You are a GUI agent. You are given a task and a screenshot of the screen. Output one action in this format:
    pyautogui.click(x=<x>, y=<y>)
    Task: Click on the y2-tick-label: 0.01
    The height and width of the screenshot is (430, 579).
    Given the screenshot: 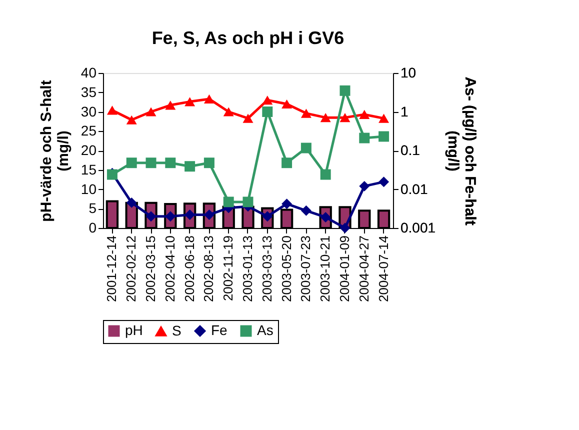 What is the action you would take?
    pyautogui.click(x=414, y=188)
    